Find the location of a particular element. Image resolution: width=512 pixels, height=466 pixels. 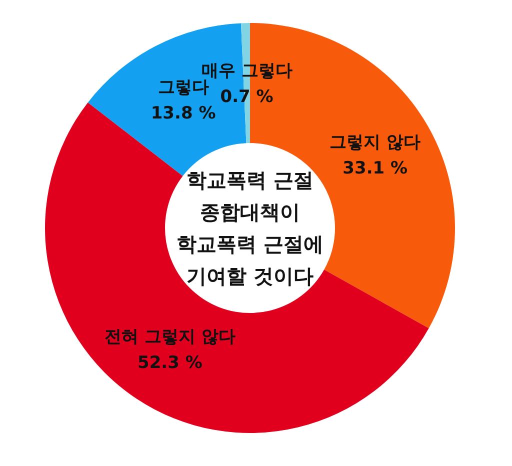

data-label: 33.1 % is located at coordinates (375, 168).